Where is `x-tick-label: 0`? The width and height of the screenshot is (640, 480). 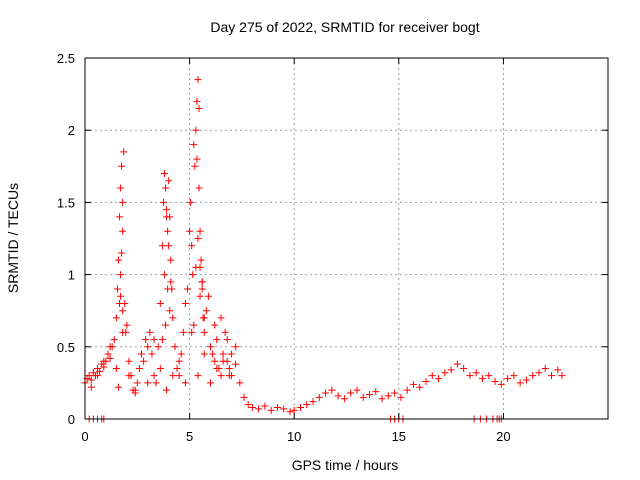 x-tick-label: 0 is located at coordinates (84, 436).